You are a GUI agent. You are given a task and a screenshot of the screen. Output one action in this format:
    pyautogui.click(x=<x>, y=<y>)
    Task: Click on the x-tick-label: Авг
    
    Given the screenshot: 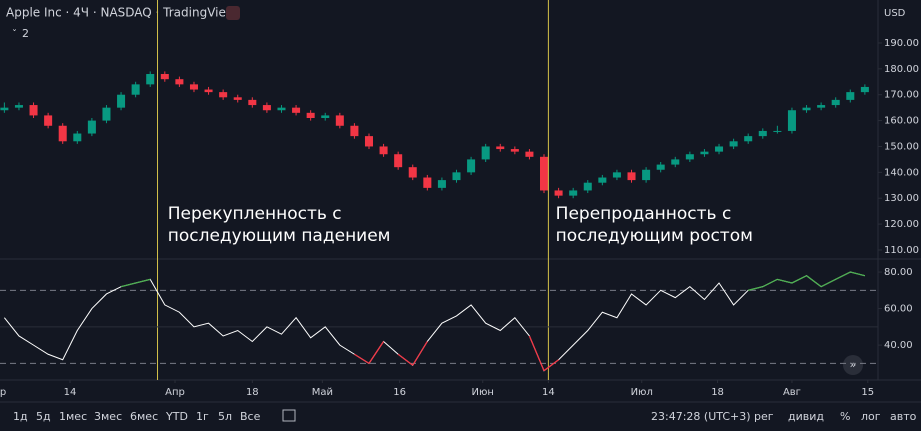 What is the action you would take?
    pyautogui.click(x=792, y=392)
    